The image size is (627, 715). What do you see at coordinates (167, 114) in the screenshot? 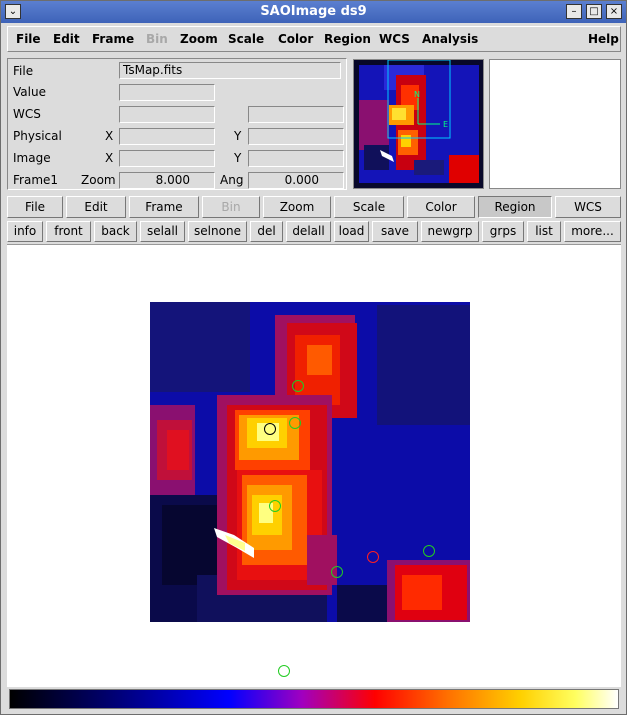
I see `wcs-x-field` at bounding box center [167, 114].